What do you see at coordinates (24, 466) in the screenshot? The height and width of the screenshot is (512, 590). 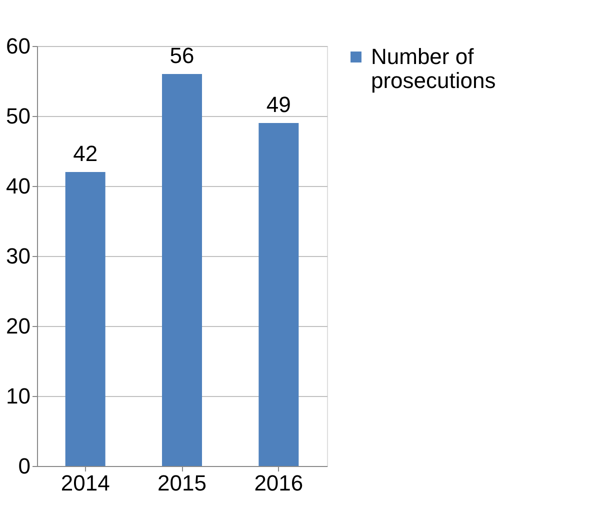 I see `y-tick-label: 0` at bounding box center [24, 466].